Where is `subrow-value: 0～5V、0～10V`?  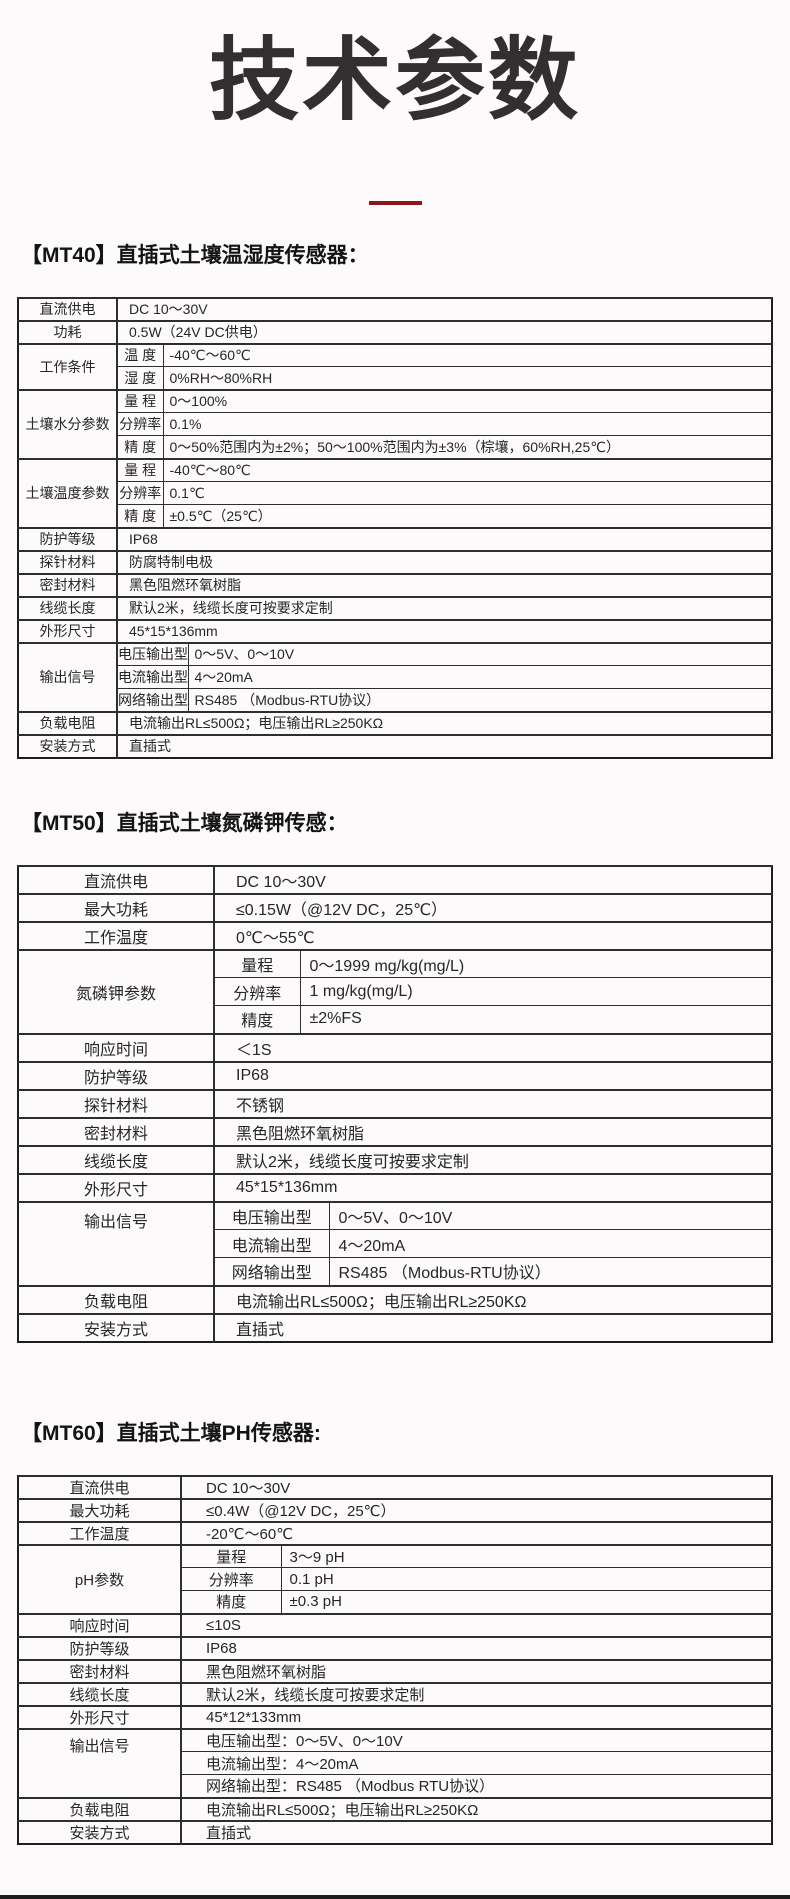
subrow-value: 0～5V、0～10V is located at coordinates (480, 653).